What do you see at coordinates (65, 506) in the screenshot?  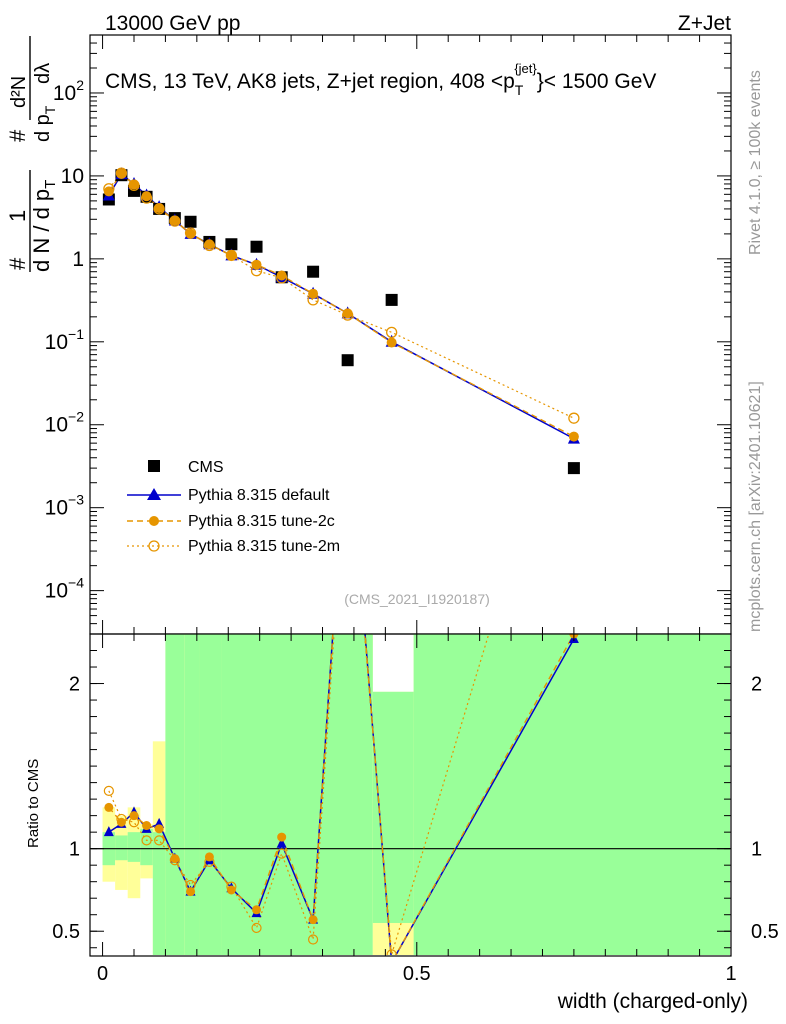 I see `main-y-tick-label: 10⁻³` at bounding box center [65, 506].